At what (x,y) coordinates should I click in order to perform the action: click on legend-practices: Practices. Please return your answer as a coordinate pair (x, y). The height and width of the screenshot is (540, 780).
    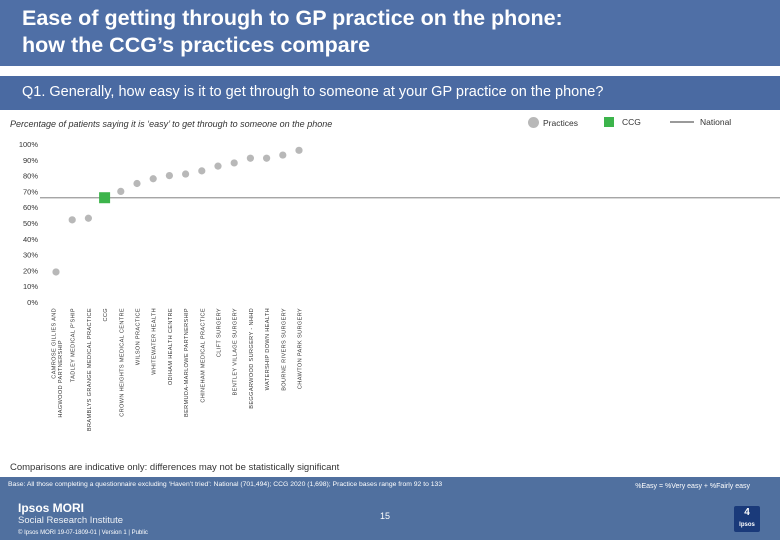
    Looking at the image, I should click on (553, 122).